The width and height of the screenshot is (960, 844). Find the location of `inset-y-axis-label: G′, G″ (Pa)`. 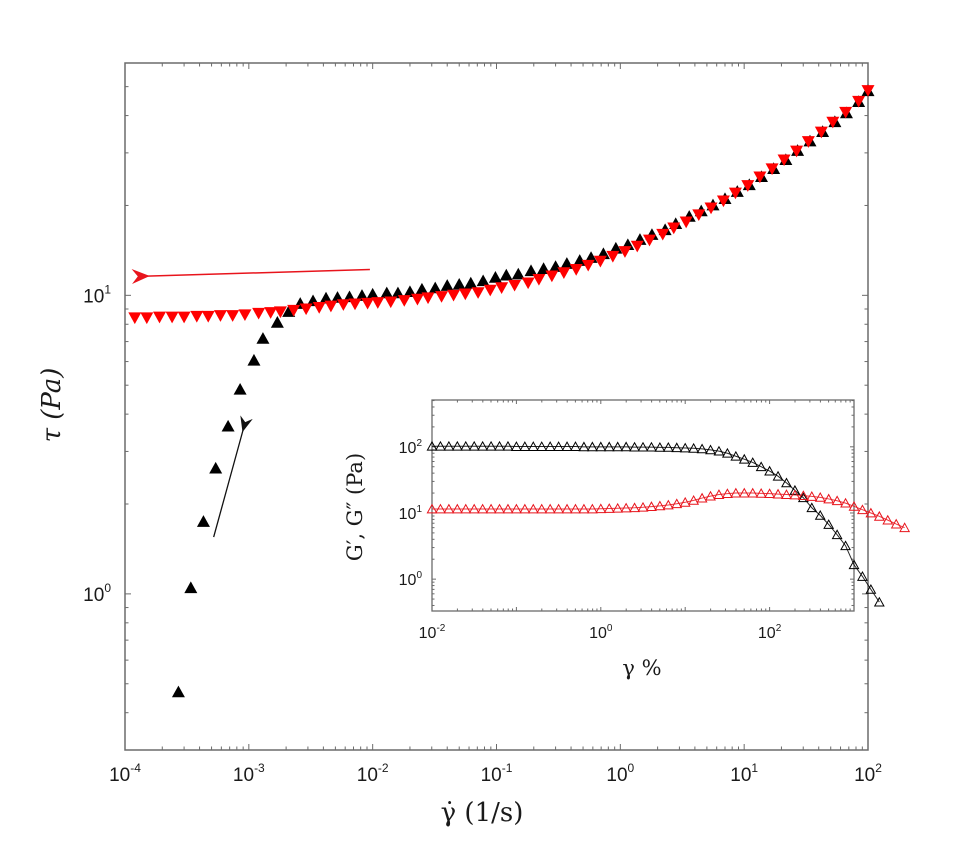

inset-y-axis-label: G′, G″ (Pa) is located at coordinates (355, 507).